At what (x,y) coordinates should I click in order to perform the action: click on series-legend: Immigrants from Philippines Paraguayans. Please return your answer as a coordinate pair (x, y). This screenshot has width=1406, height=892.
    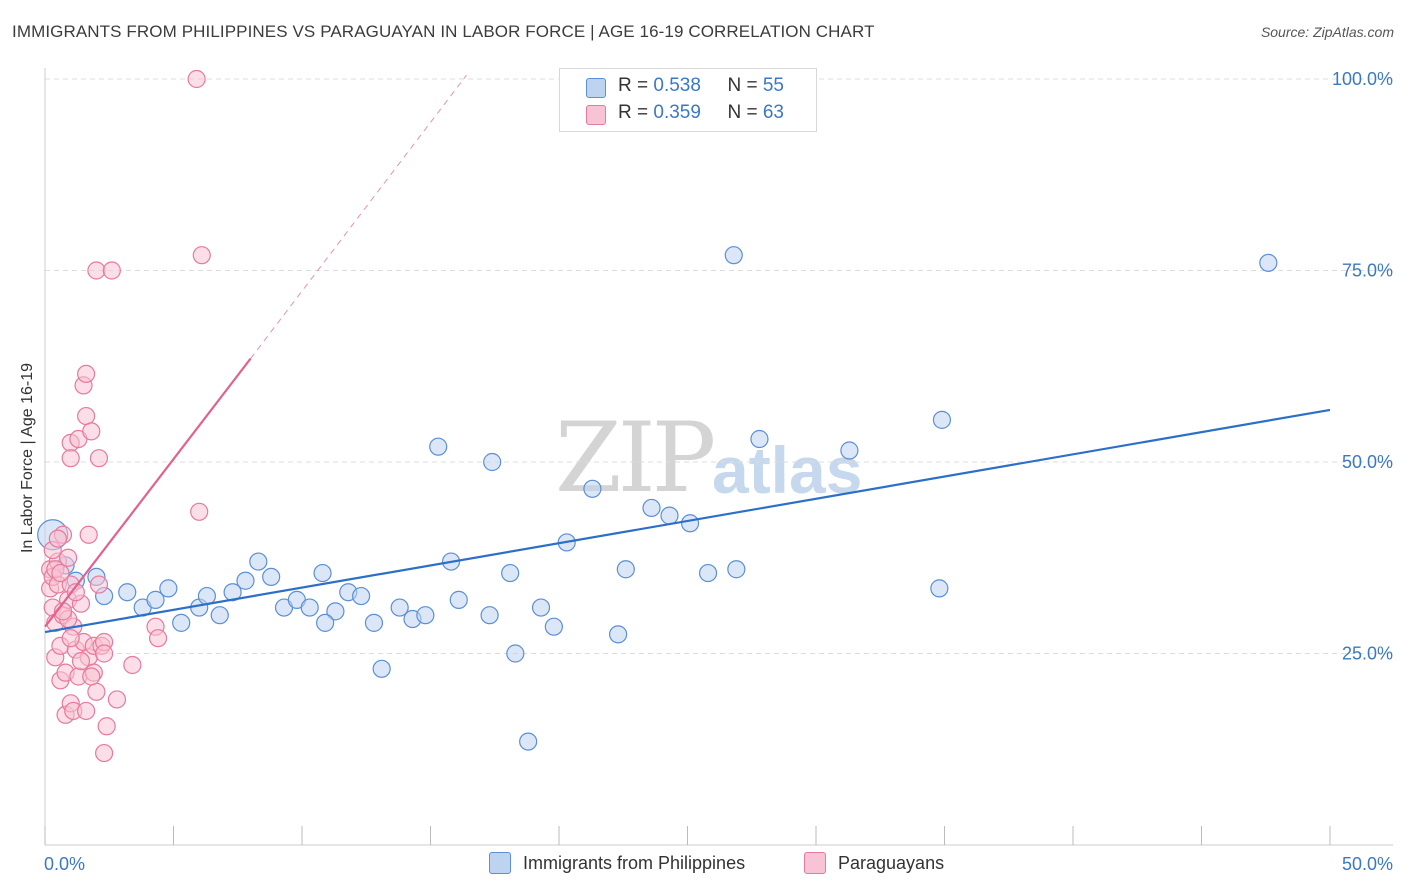
    Looking at the image, I should click on (703, 864).